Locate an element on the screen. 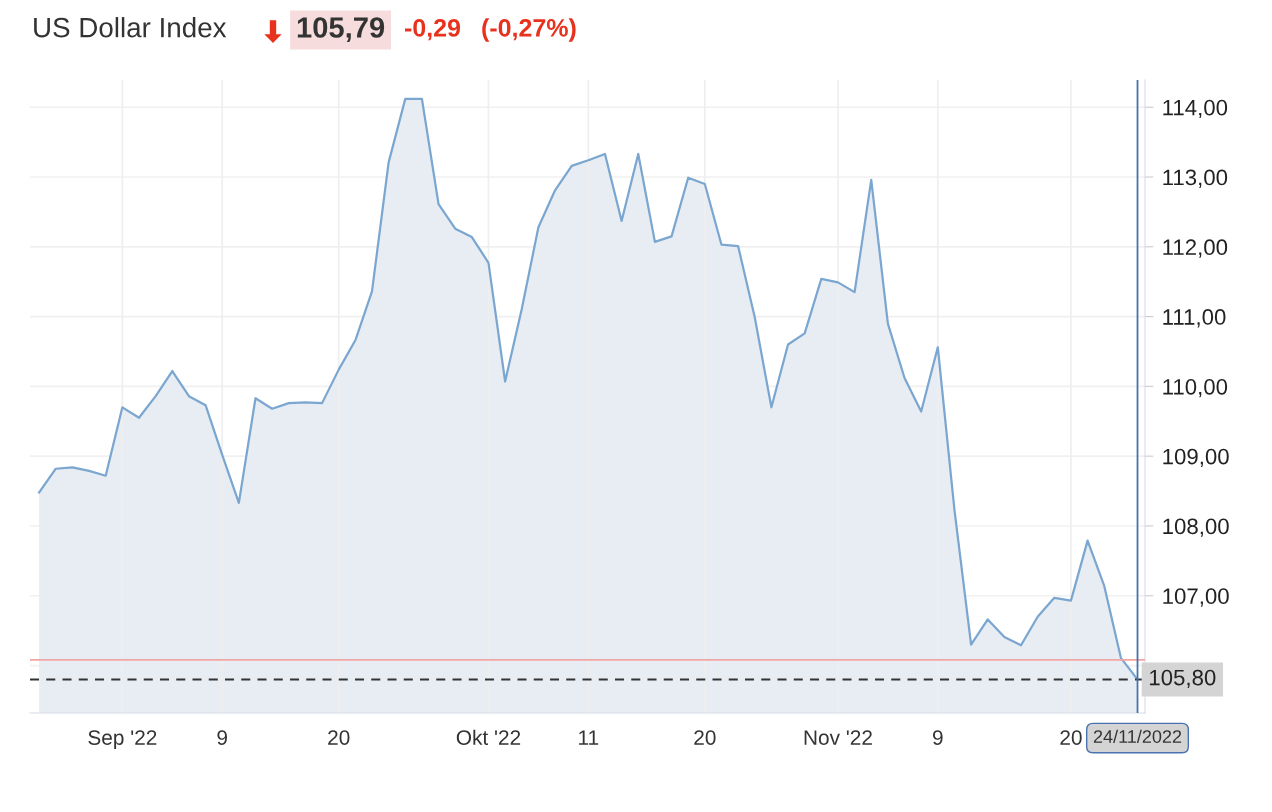 The width and height of the screenshot is (1272, 812). x-tick-label: Okt '22 is located at coordinates (488, 737).